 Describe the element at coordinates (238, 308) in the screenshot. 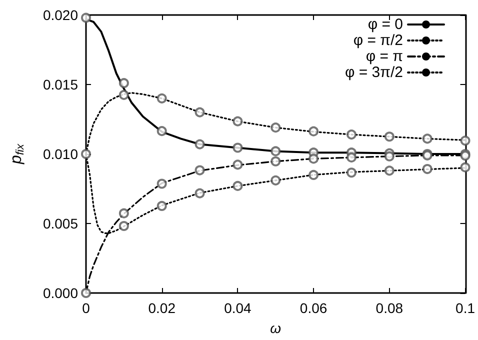

I see `x-tick-label: 0.04` at that location.